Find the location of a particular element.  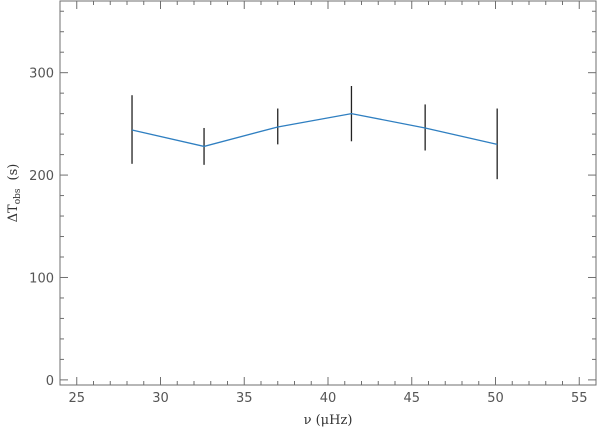

y-tick-label: 200 is located at coordinates (41, 176).